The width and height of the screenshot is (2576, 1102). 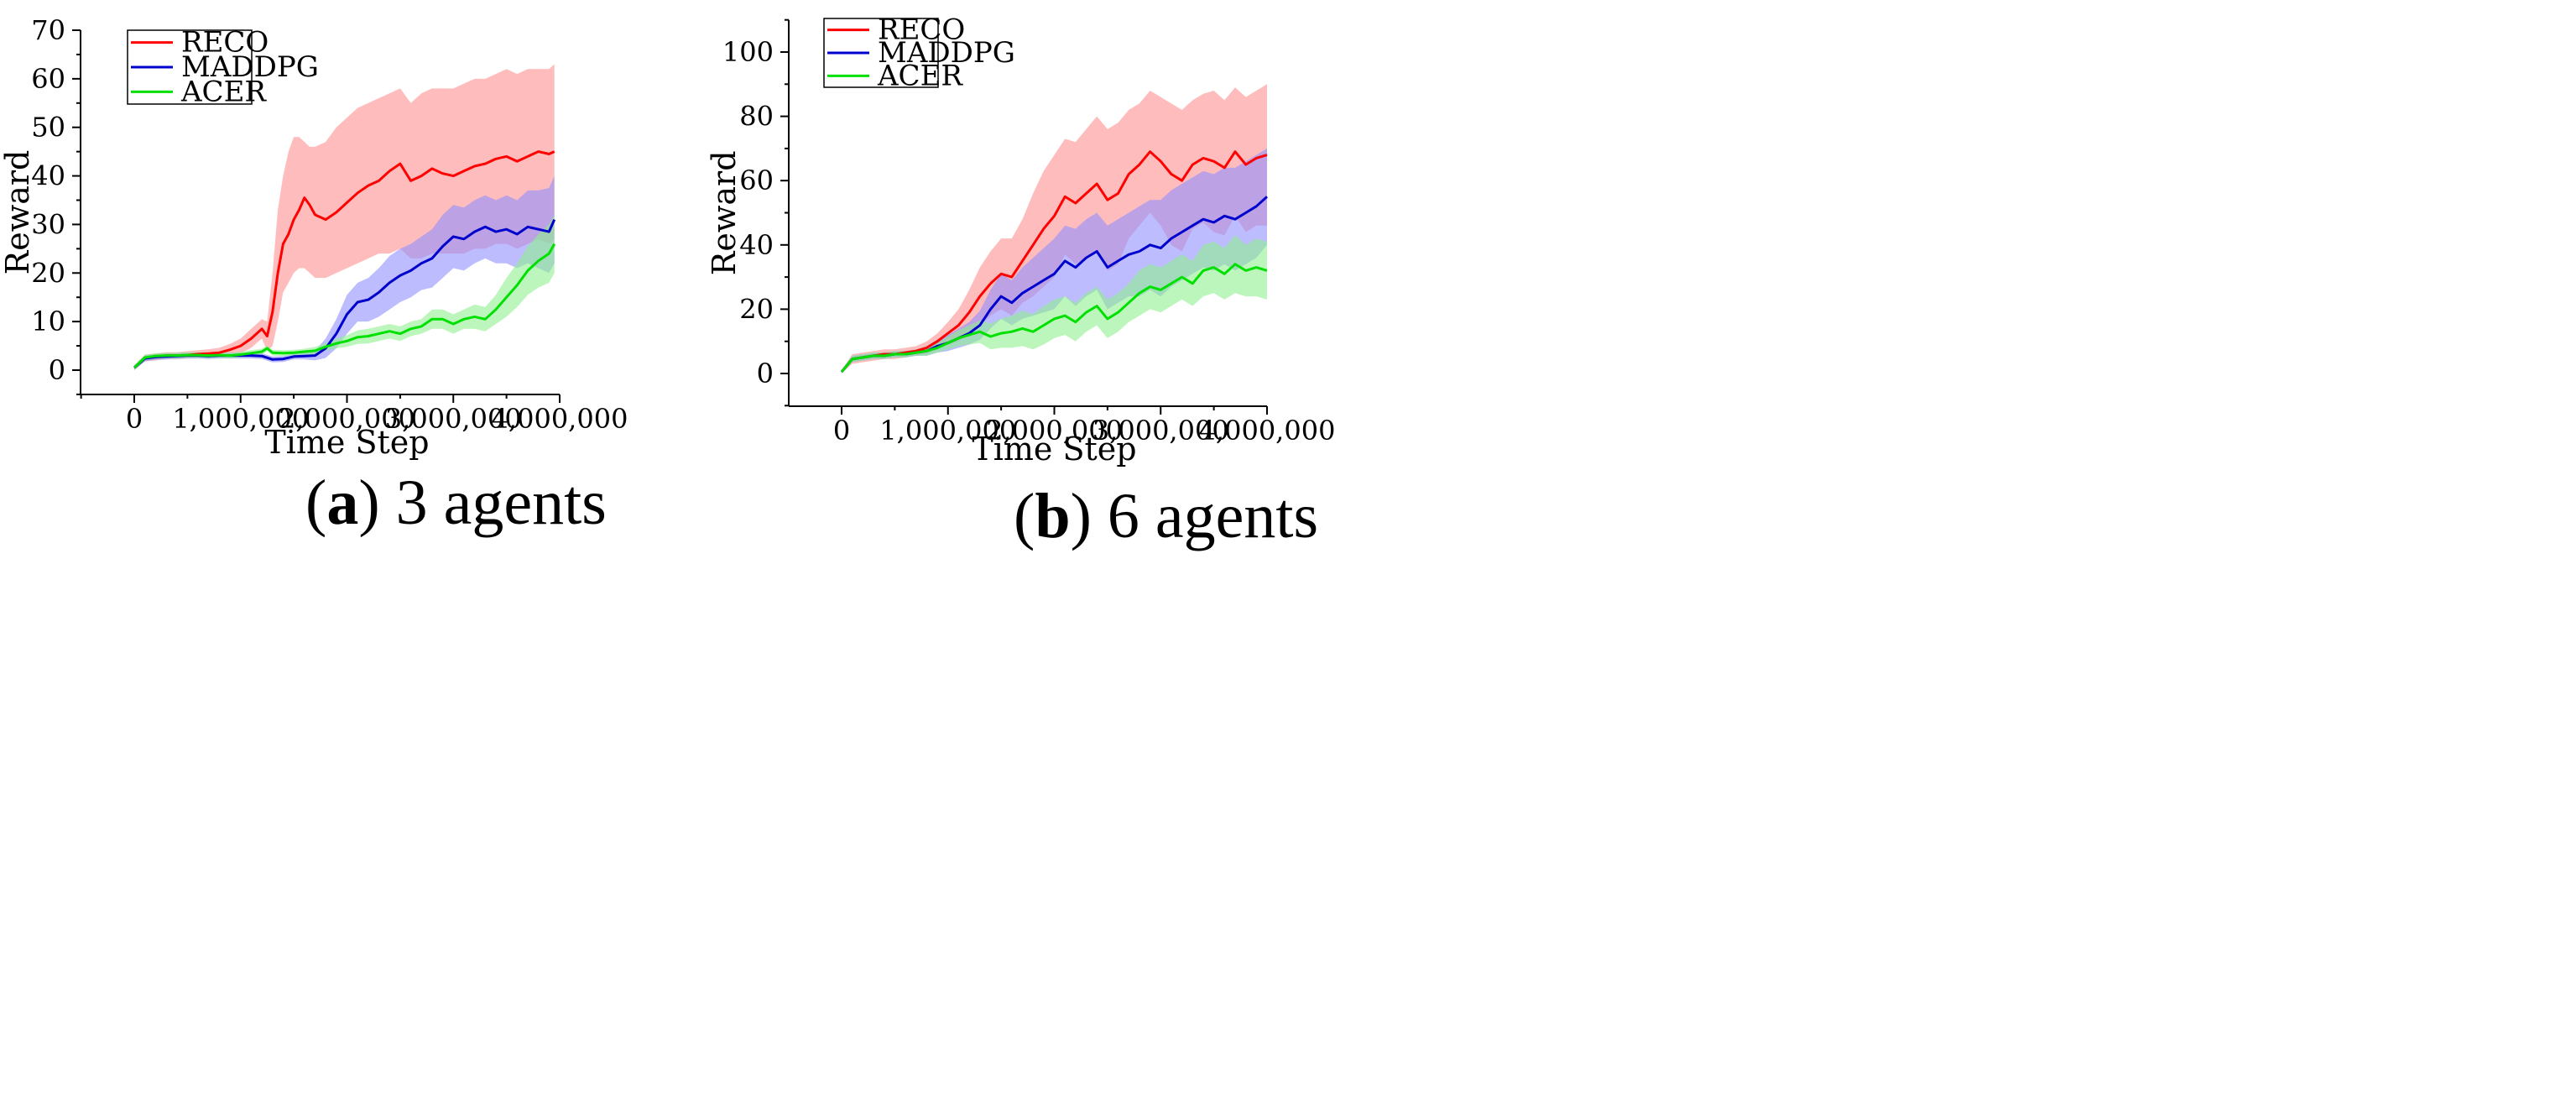 I want to click on y-tick-label: 50, so click(x=48, y=128).